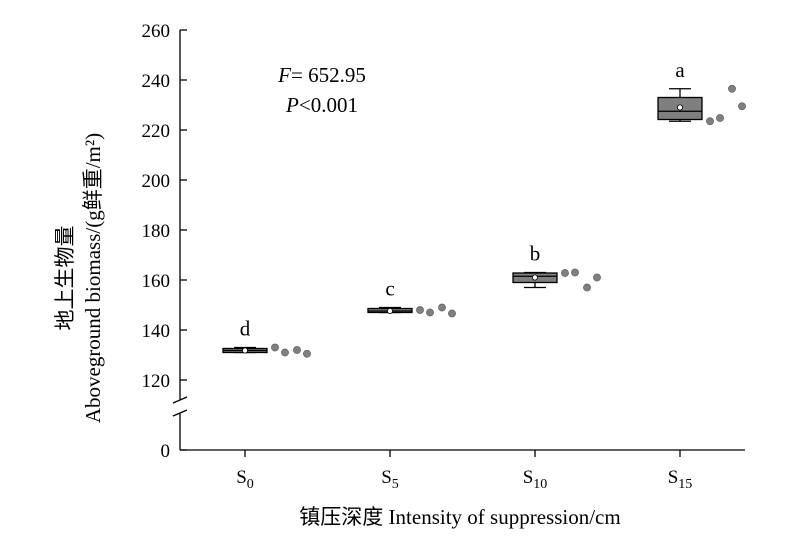 This screenshot has height=545, width=800. What do you see at coordinates (245, 479) in the screenshot?
I see `x-tick-label: S0` at bounding box center [245, 479].